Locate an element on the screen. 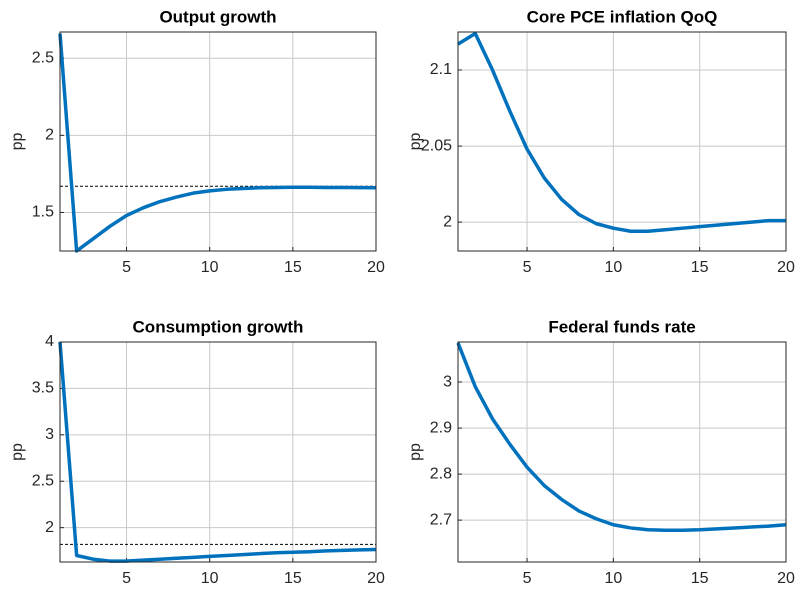 The height and width of the screenshot is (595, 801). chart-title: Core PCE inflation QoQ is located at coordinates (622, 16).